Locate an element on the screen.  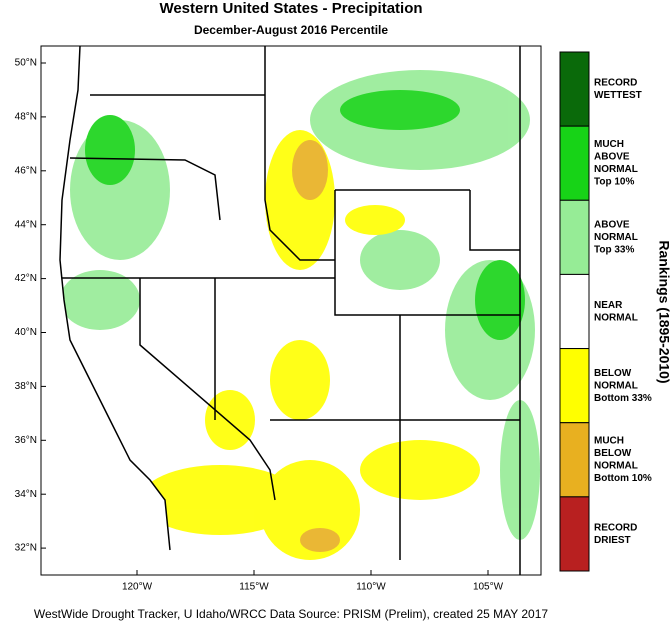
lon-label: 115°W is located at coordinates (254, 587).